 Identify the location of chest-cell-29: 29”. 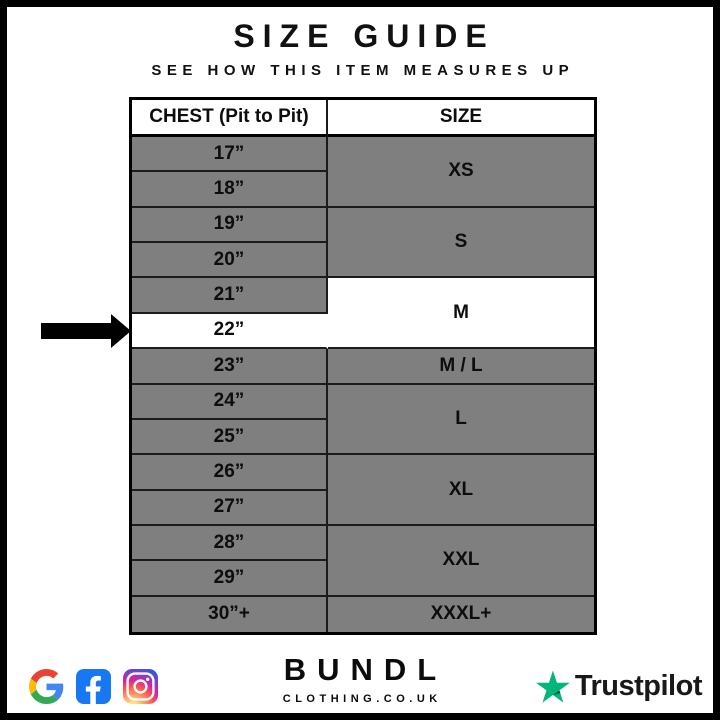
(230, 579).